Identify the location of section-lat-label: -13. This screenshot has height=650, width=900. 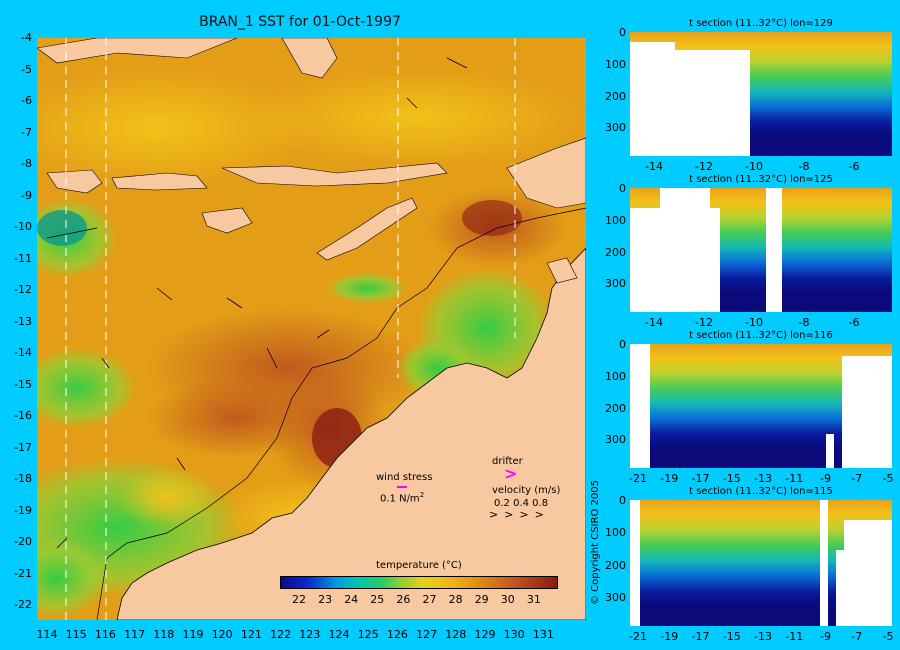
(763, 636).